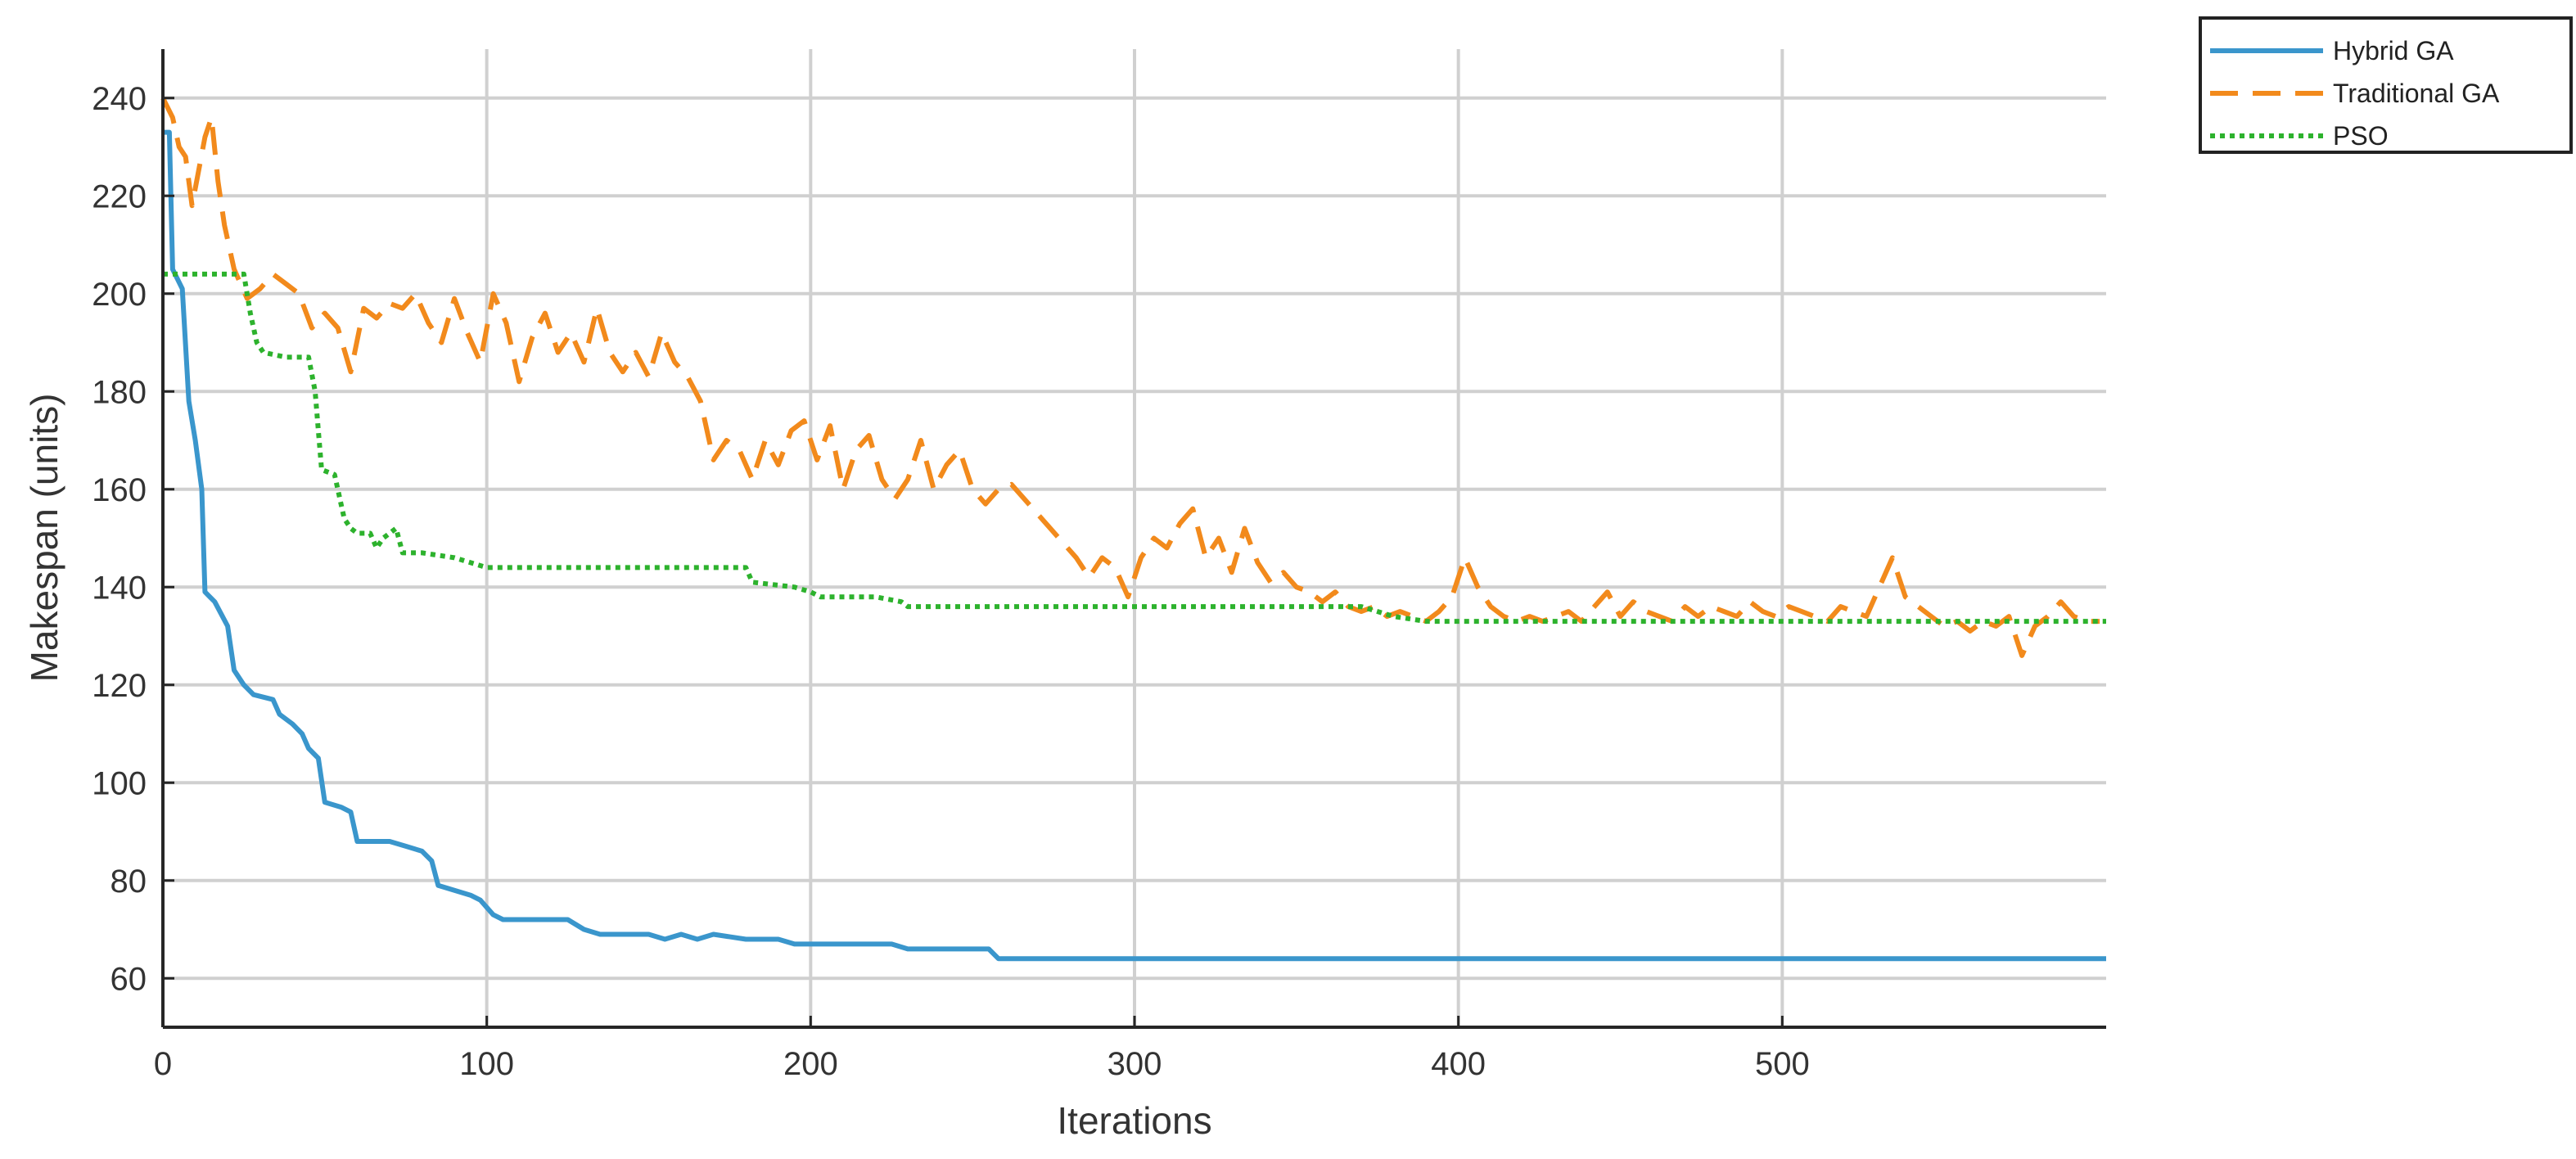 Image resolution: width=2576 pixels, height=1159 pixels. I want to click on y-tick-label: 140, so click(119, 588).